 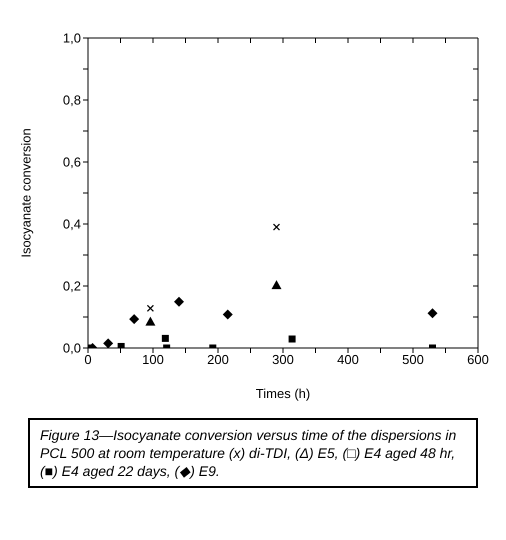 I want to click on x-tick-label: 0, so click(x=88, y=360).